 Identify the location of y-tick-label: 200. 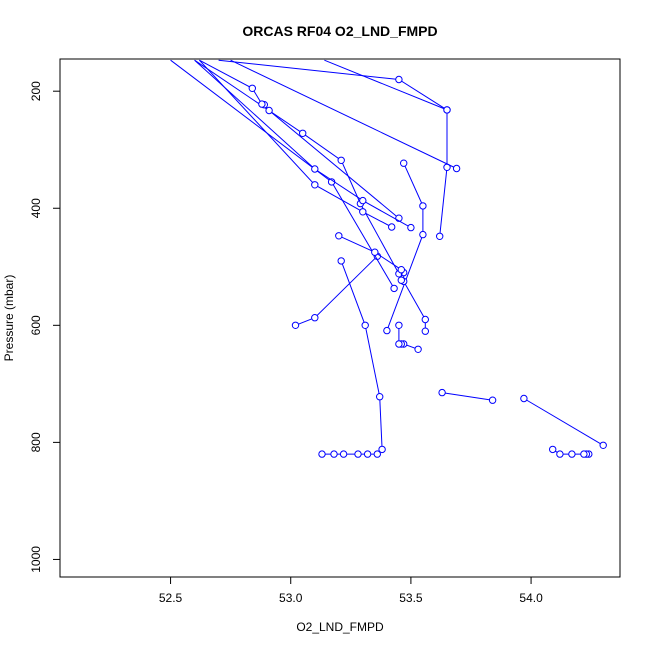
(36, 91).